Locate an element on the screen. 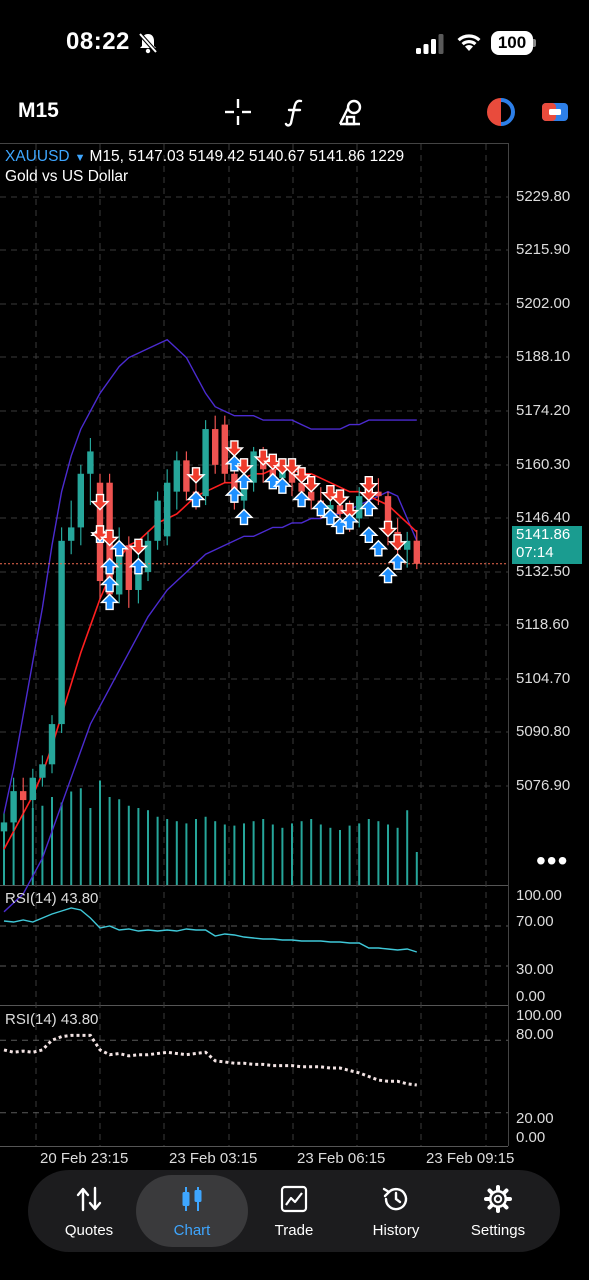 Image resolution: width=589 pixels, height=1280 pixels. price-label: 5104.70 is located at coordinates (543, 678).